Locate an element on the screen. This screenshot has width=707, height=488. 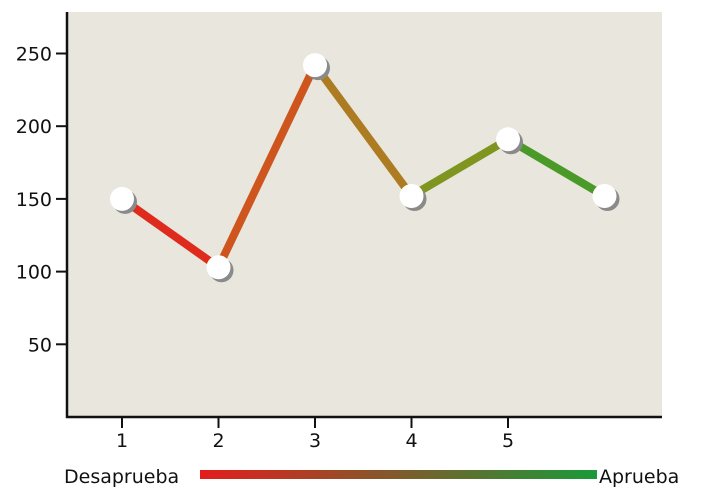
legend-right-label: Aprueba is located at coordinates (639, 477).